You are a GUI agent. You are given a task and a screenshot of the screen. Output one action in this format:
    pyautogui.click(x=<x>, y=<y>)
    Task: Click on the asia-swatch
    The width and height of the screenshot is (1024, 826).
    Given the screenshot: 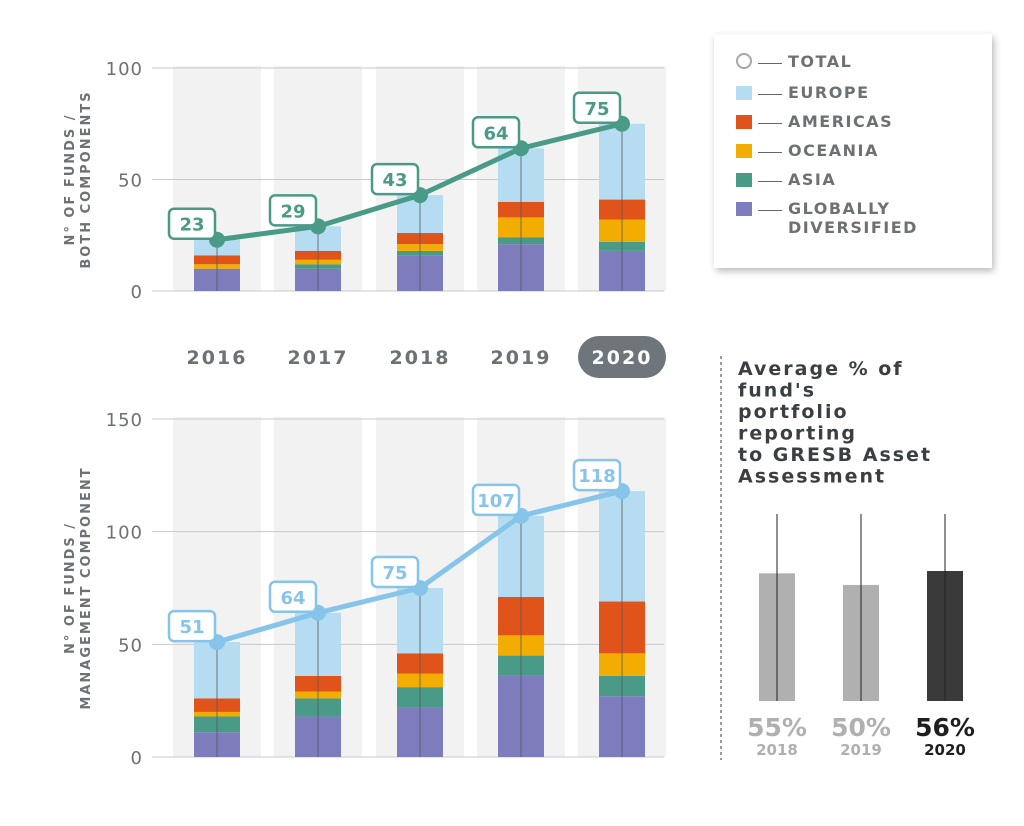 What is the action you would take?
    pyautogui.click(x=744, y=180)
    